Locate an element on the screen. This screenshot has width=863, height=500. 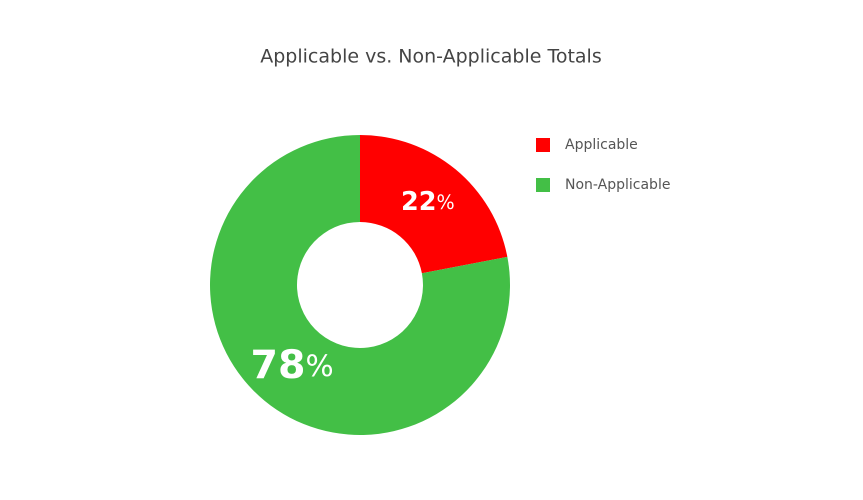
legend-text: Applicable is located at coordinates (601, 145).